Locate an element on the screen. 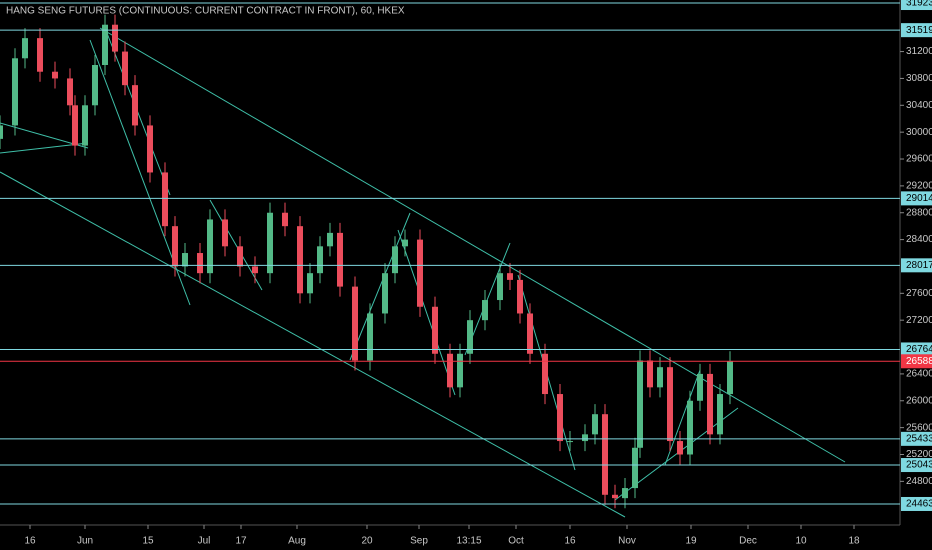 This screenshot has width=932, height=550. y-tick-label: 29200 is located at coordinates (919, 186).